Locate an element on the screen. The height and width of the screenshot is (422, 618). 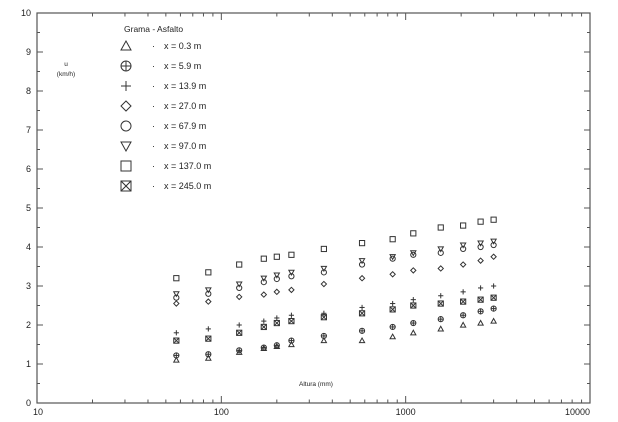
y-tick-label: 4 is located at coordinates (28, 247).